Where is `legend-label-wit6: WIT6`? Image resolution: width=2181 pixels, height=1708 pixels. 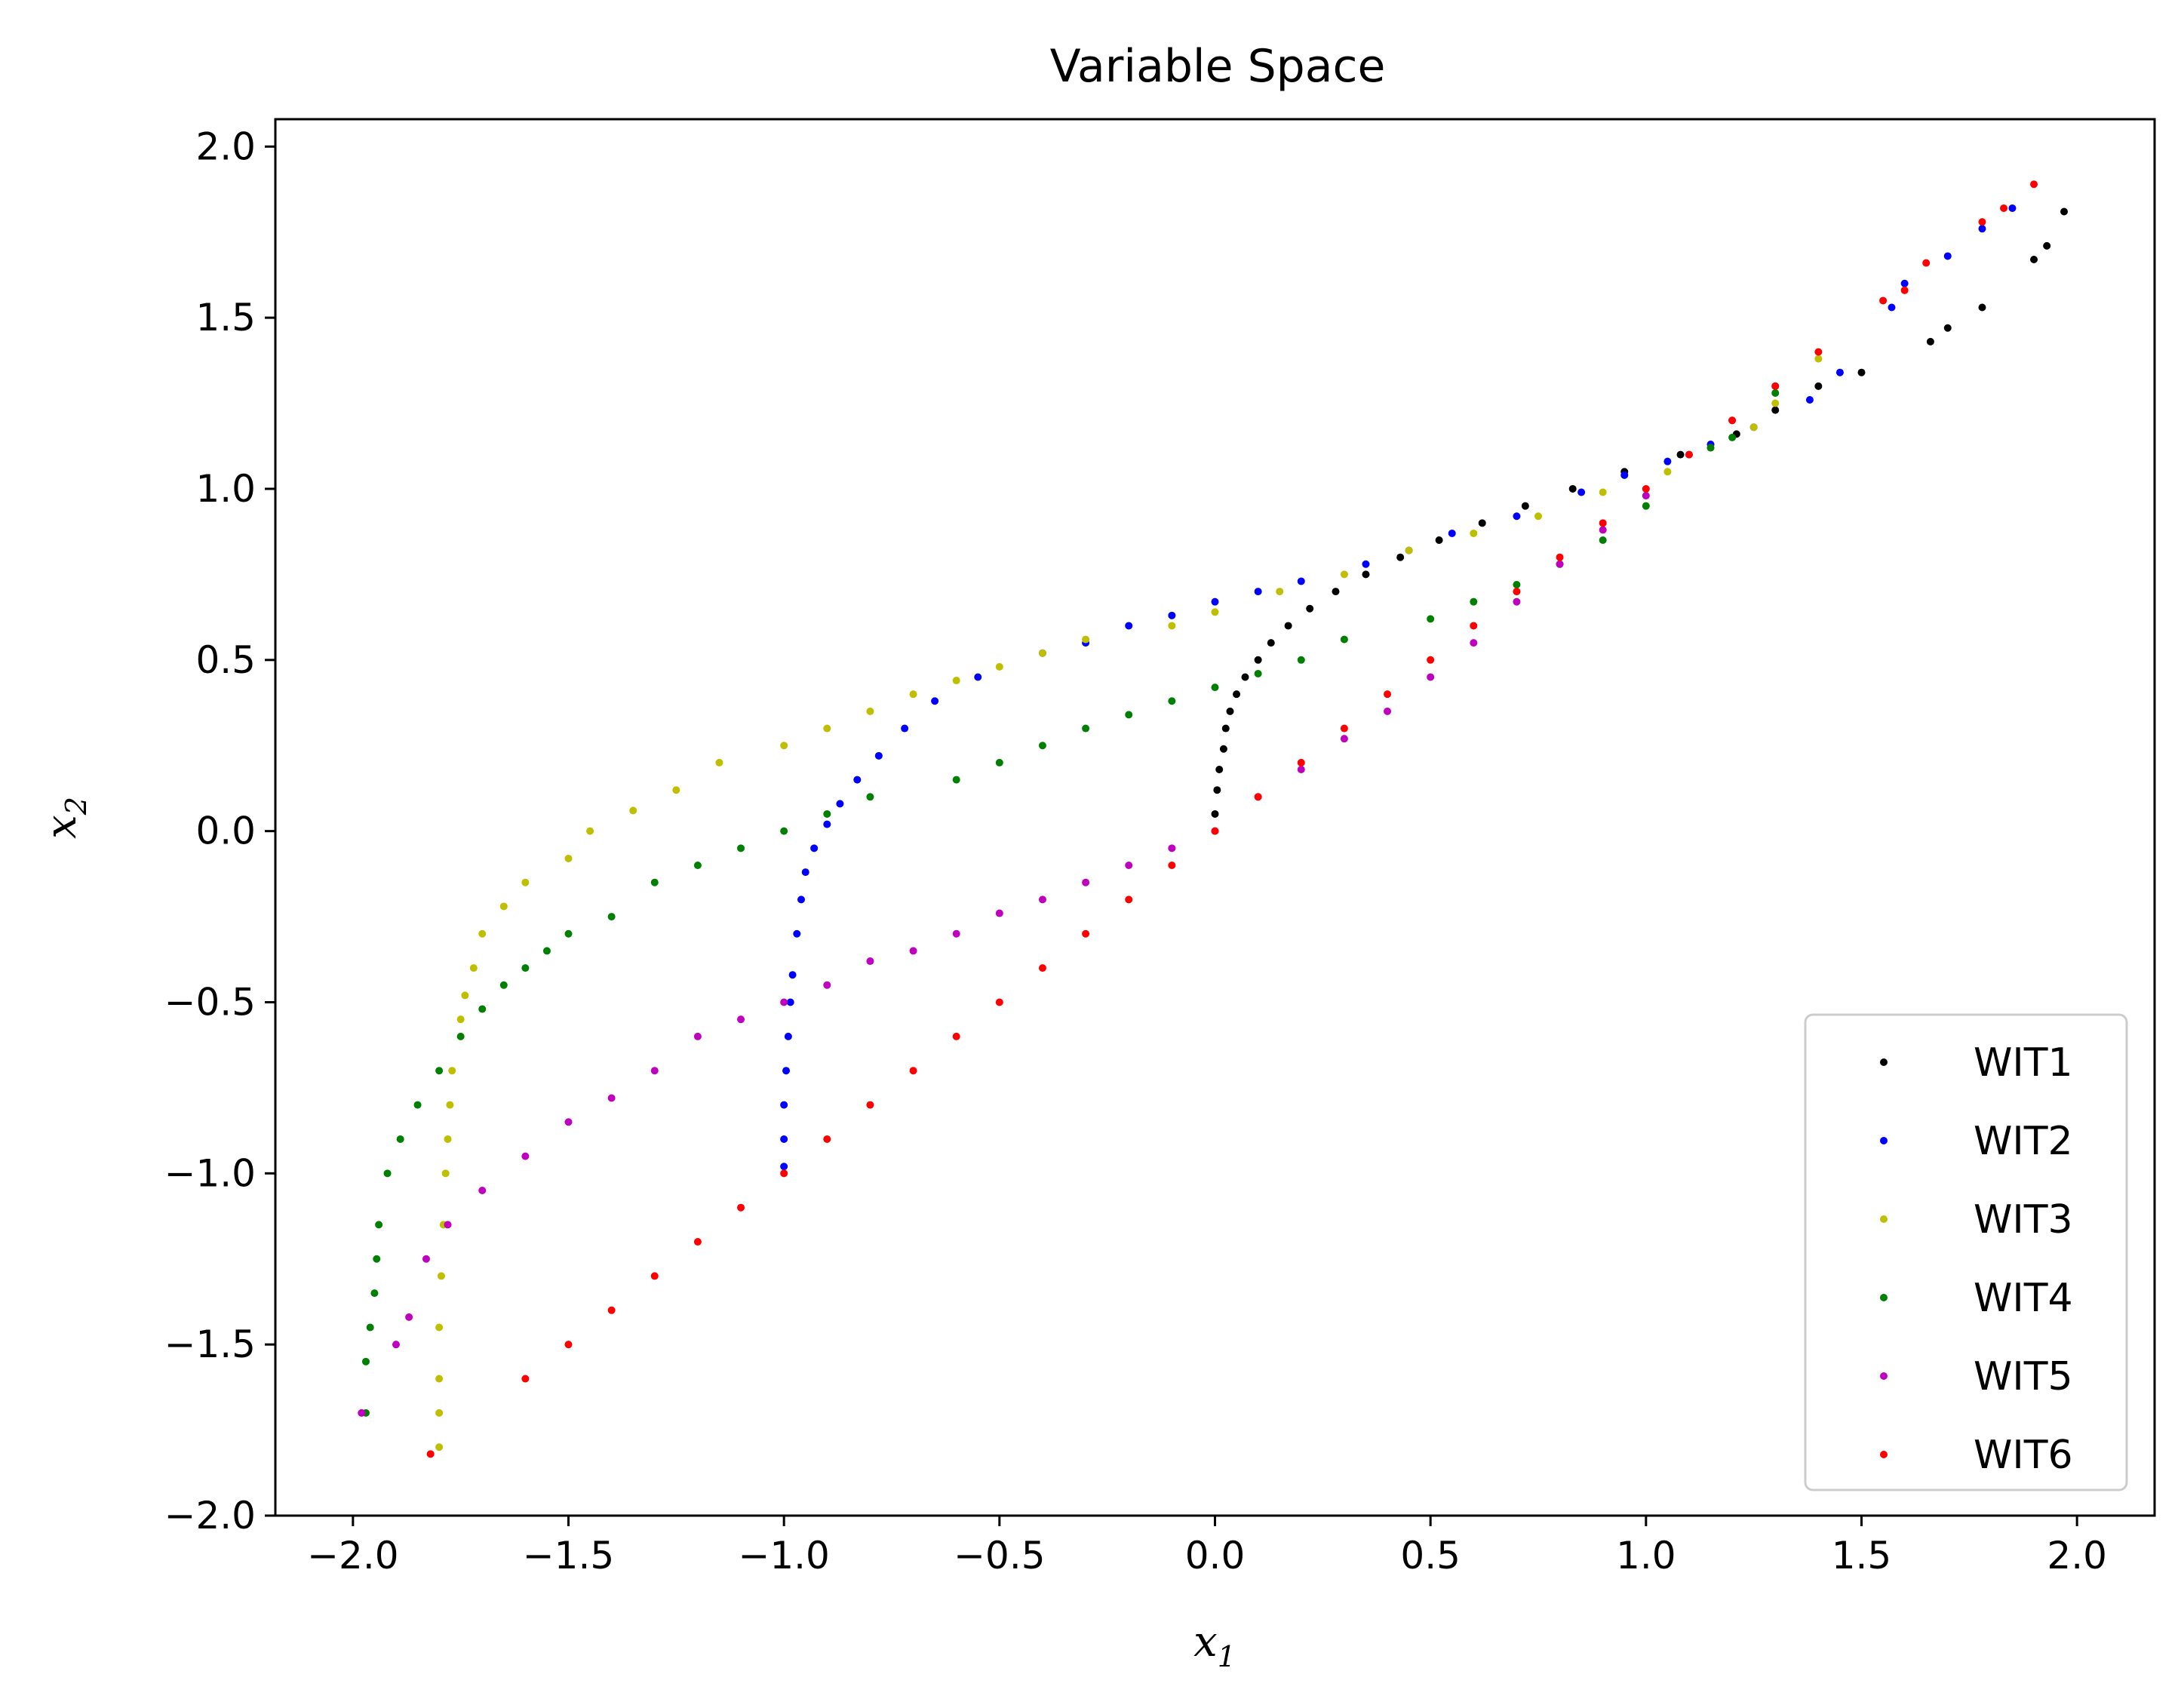
legend-label-wit6: WIT6 is located at coordinates (2023, 1455).